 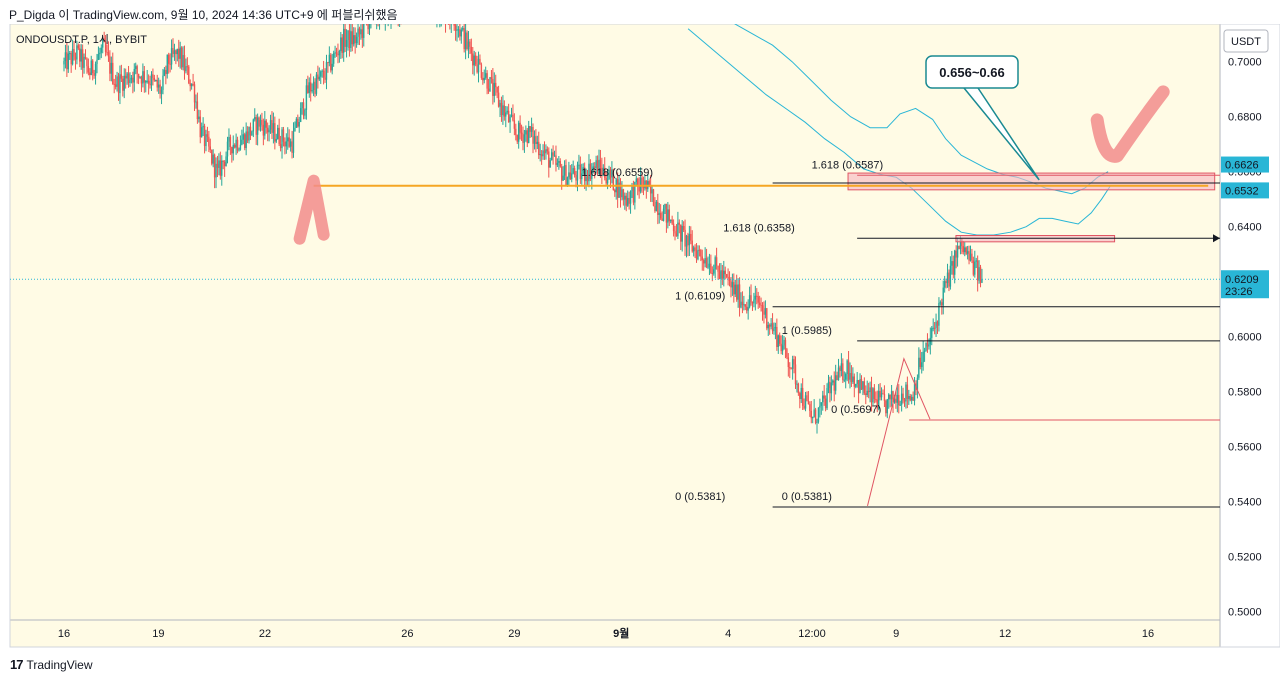 I want to click on currency-button, so click(x=1246, y=41).